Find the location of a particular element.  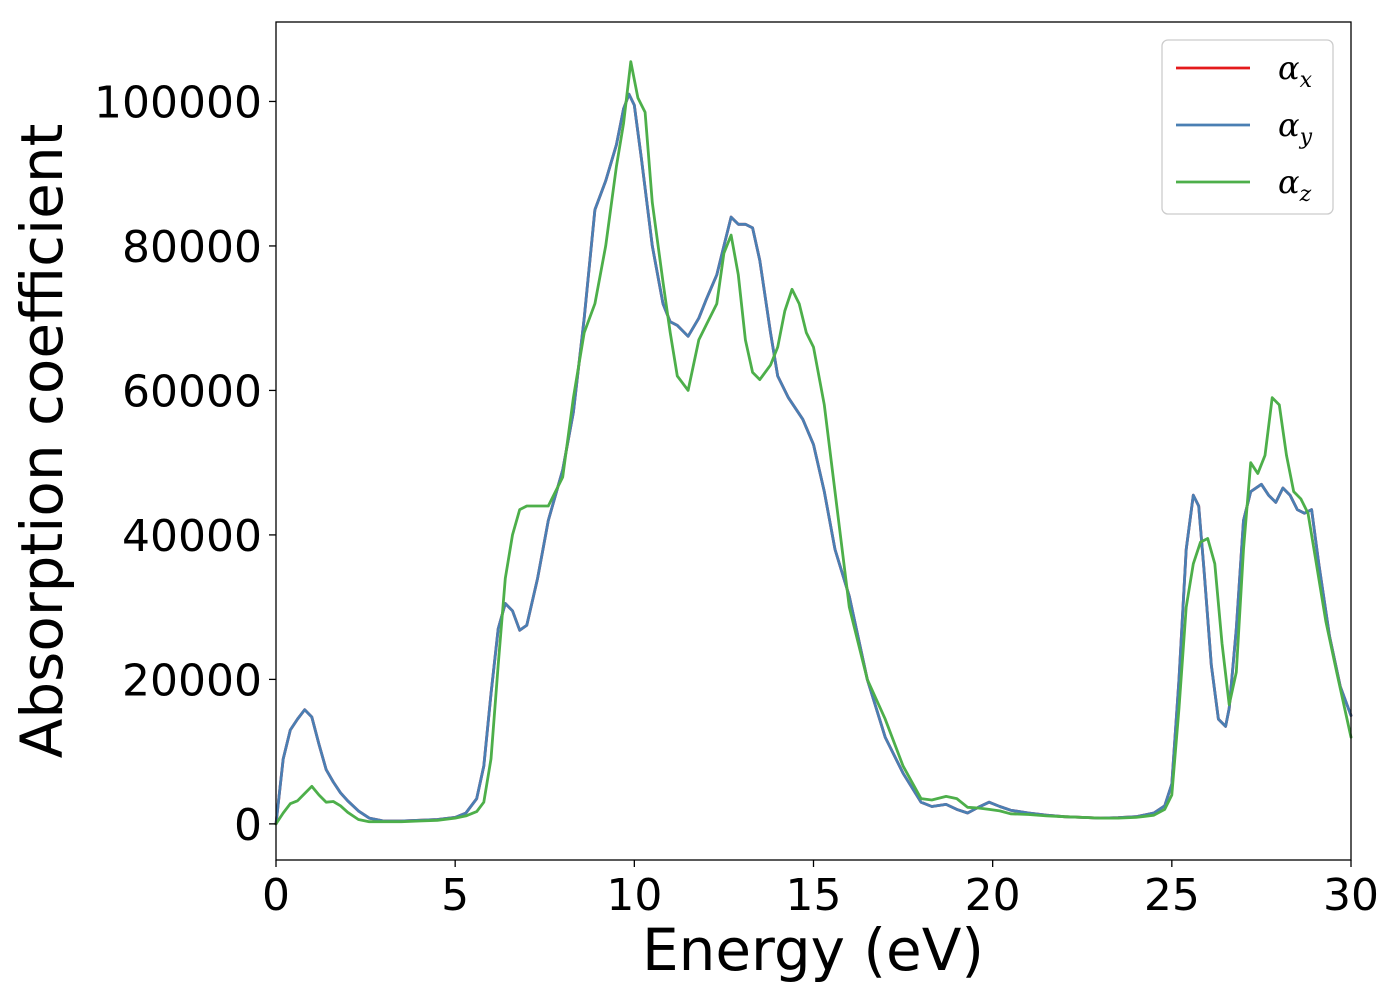

x-tick-label: 20 is located at coordinates (993, 895).